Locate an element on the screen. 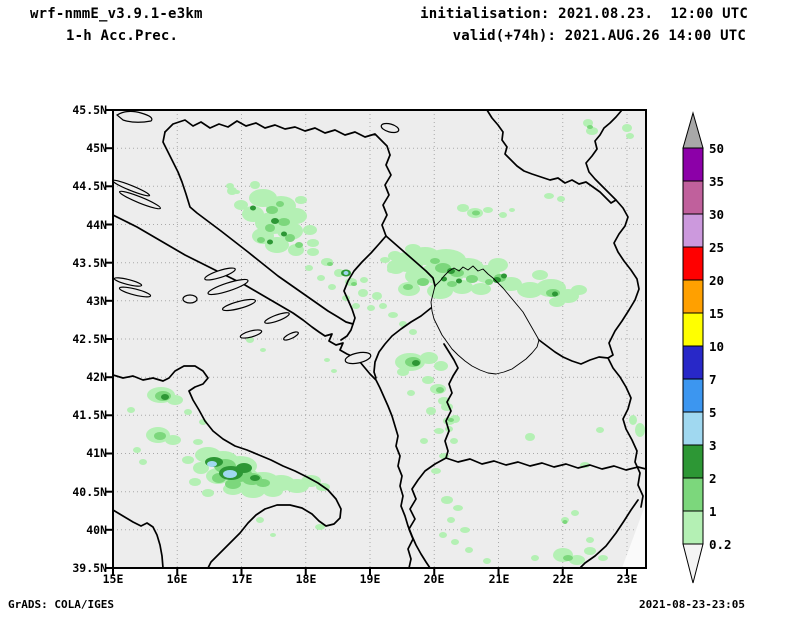 The height and width of the screenshot is (618, 800). coastline-italy-west is located at coordinates (138, 538).